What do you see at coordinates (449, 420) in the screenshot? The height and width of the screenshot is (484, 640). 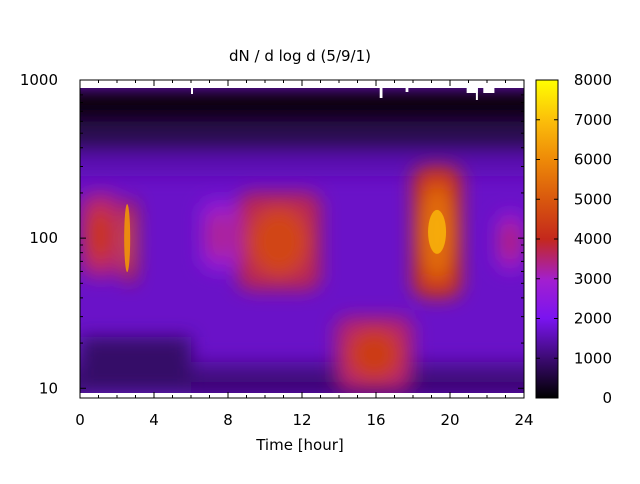 I see `x-tick-label: 20` at bounding box center [449, 420].